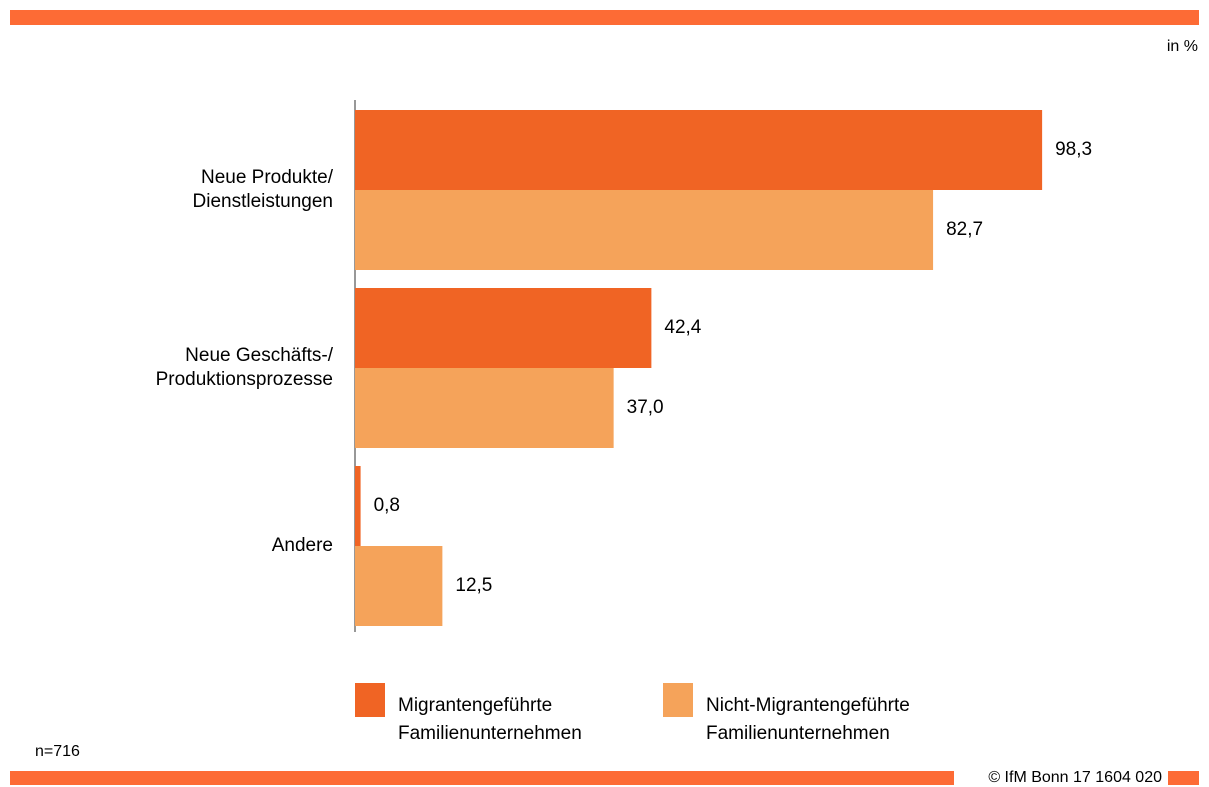 This screenshot has width=1209, height=787. Describe the element at coordinates (1183, 778) in the screenshot. I see `bottom-band-end` at that location.